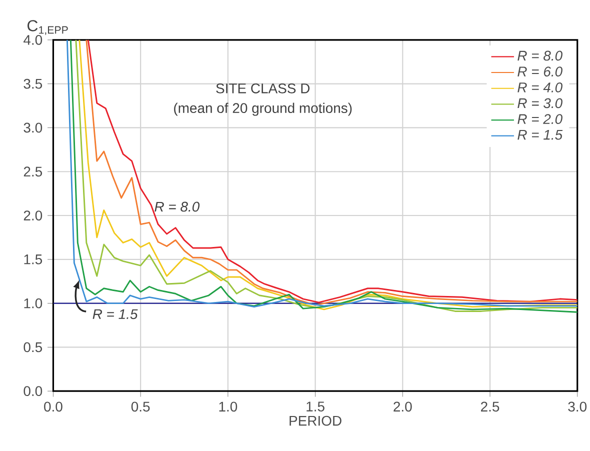 This screenshot has height=451, width=590. I want to click on annotation: R = 8.0, so click(177, 207).